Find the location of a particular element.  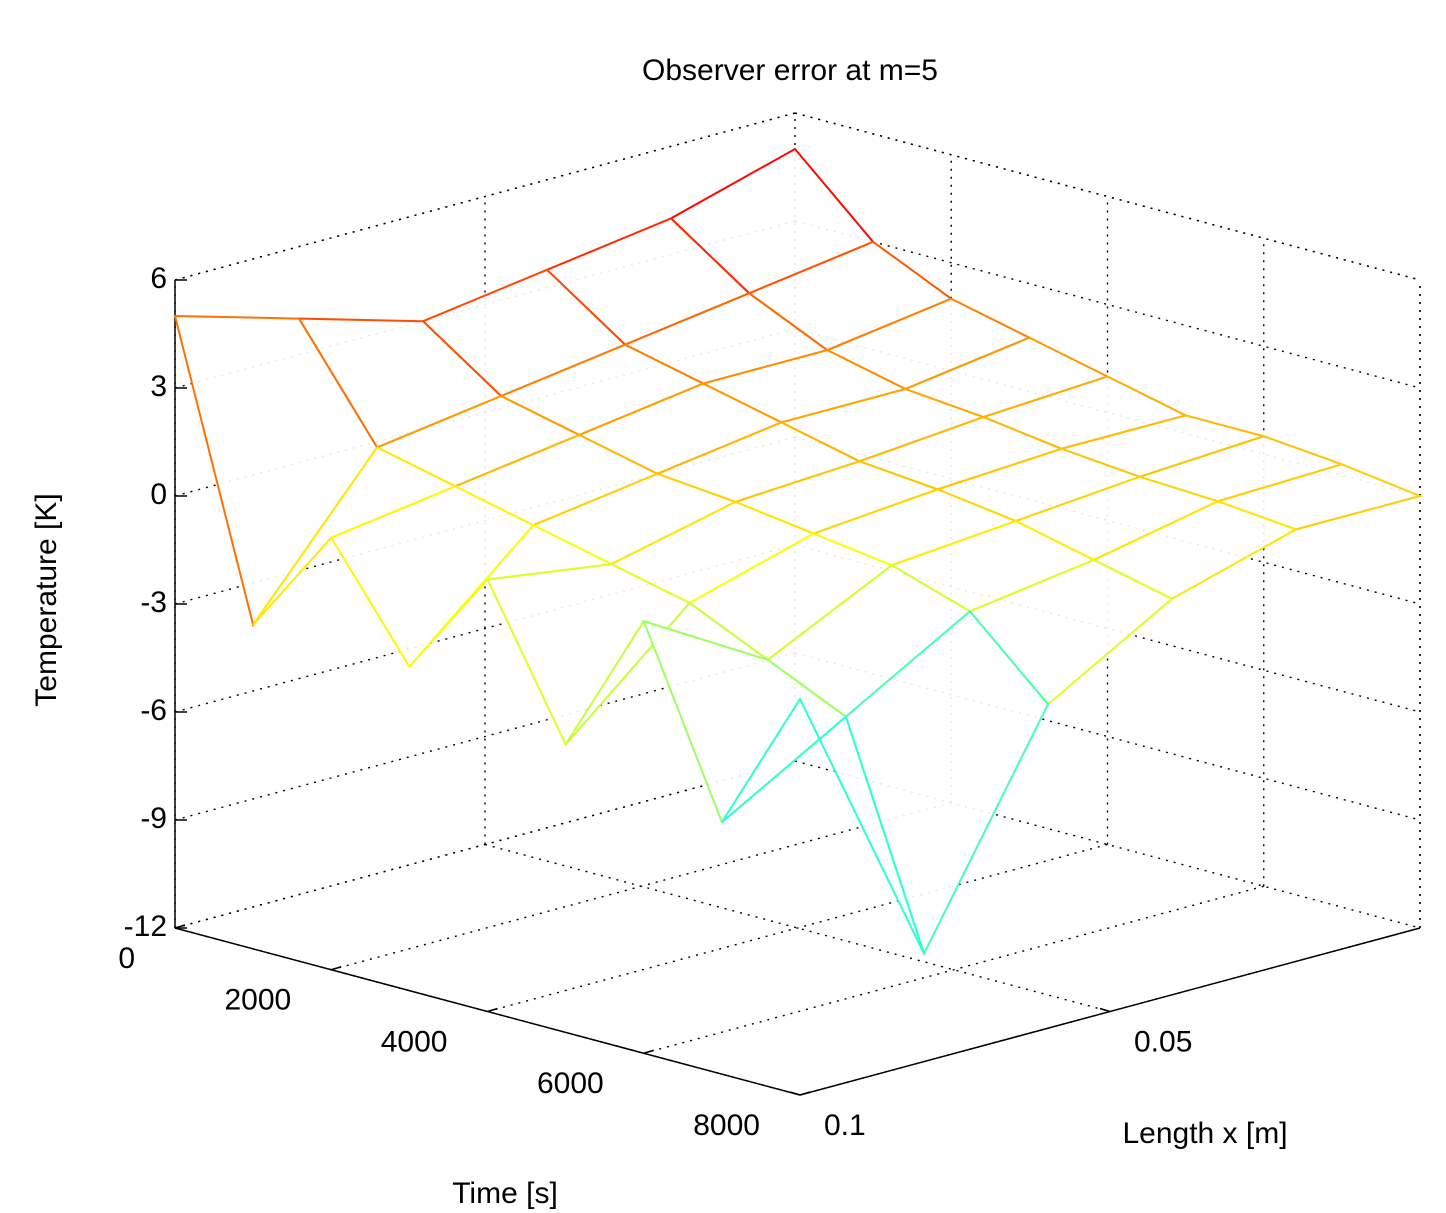

z-tick-label: -9 is located at coordinates (153, 818).